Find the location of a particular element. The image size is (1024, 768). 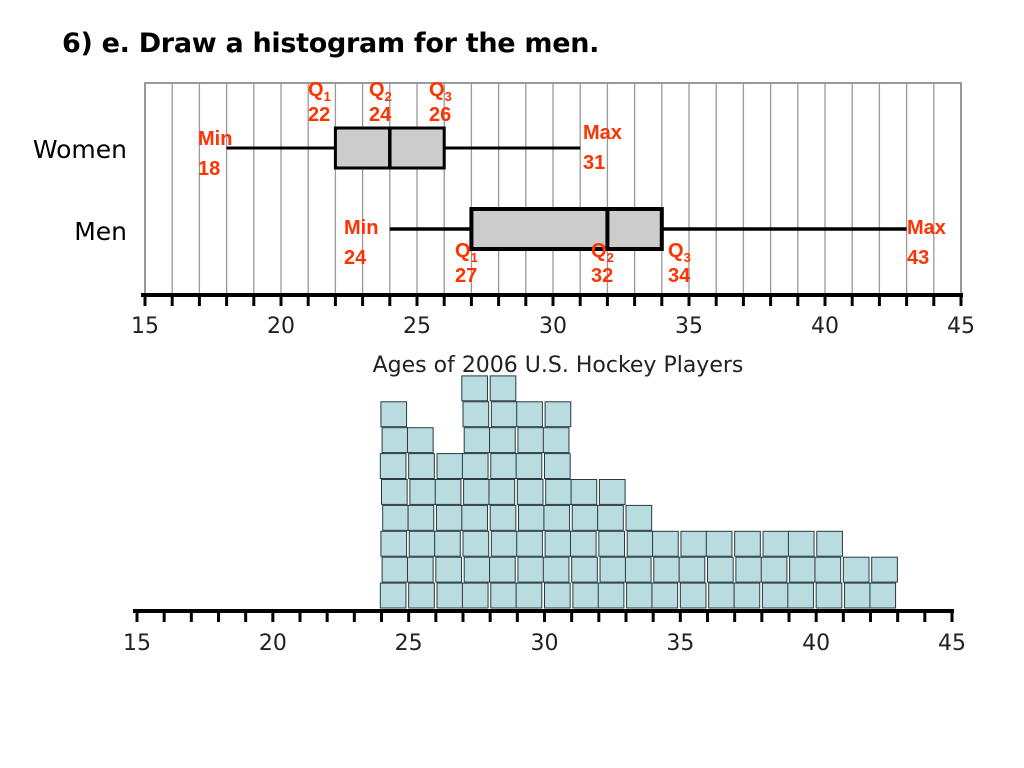

men-min-label-name: Min is located at coordinates (361, 228).